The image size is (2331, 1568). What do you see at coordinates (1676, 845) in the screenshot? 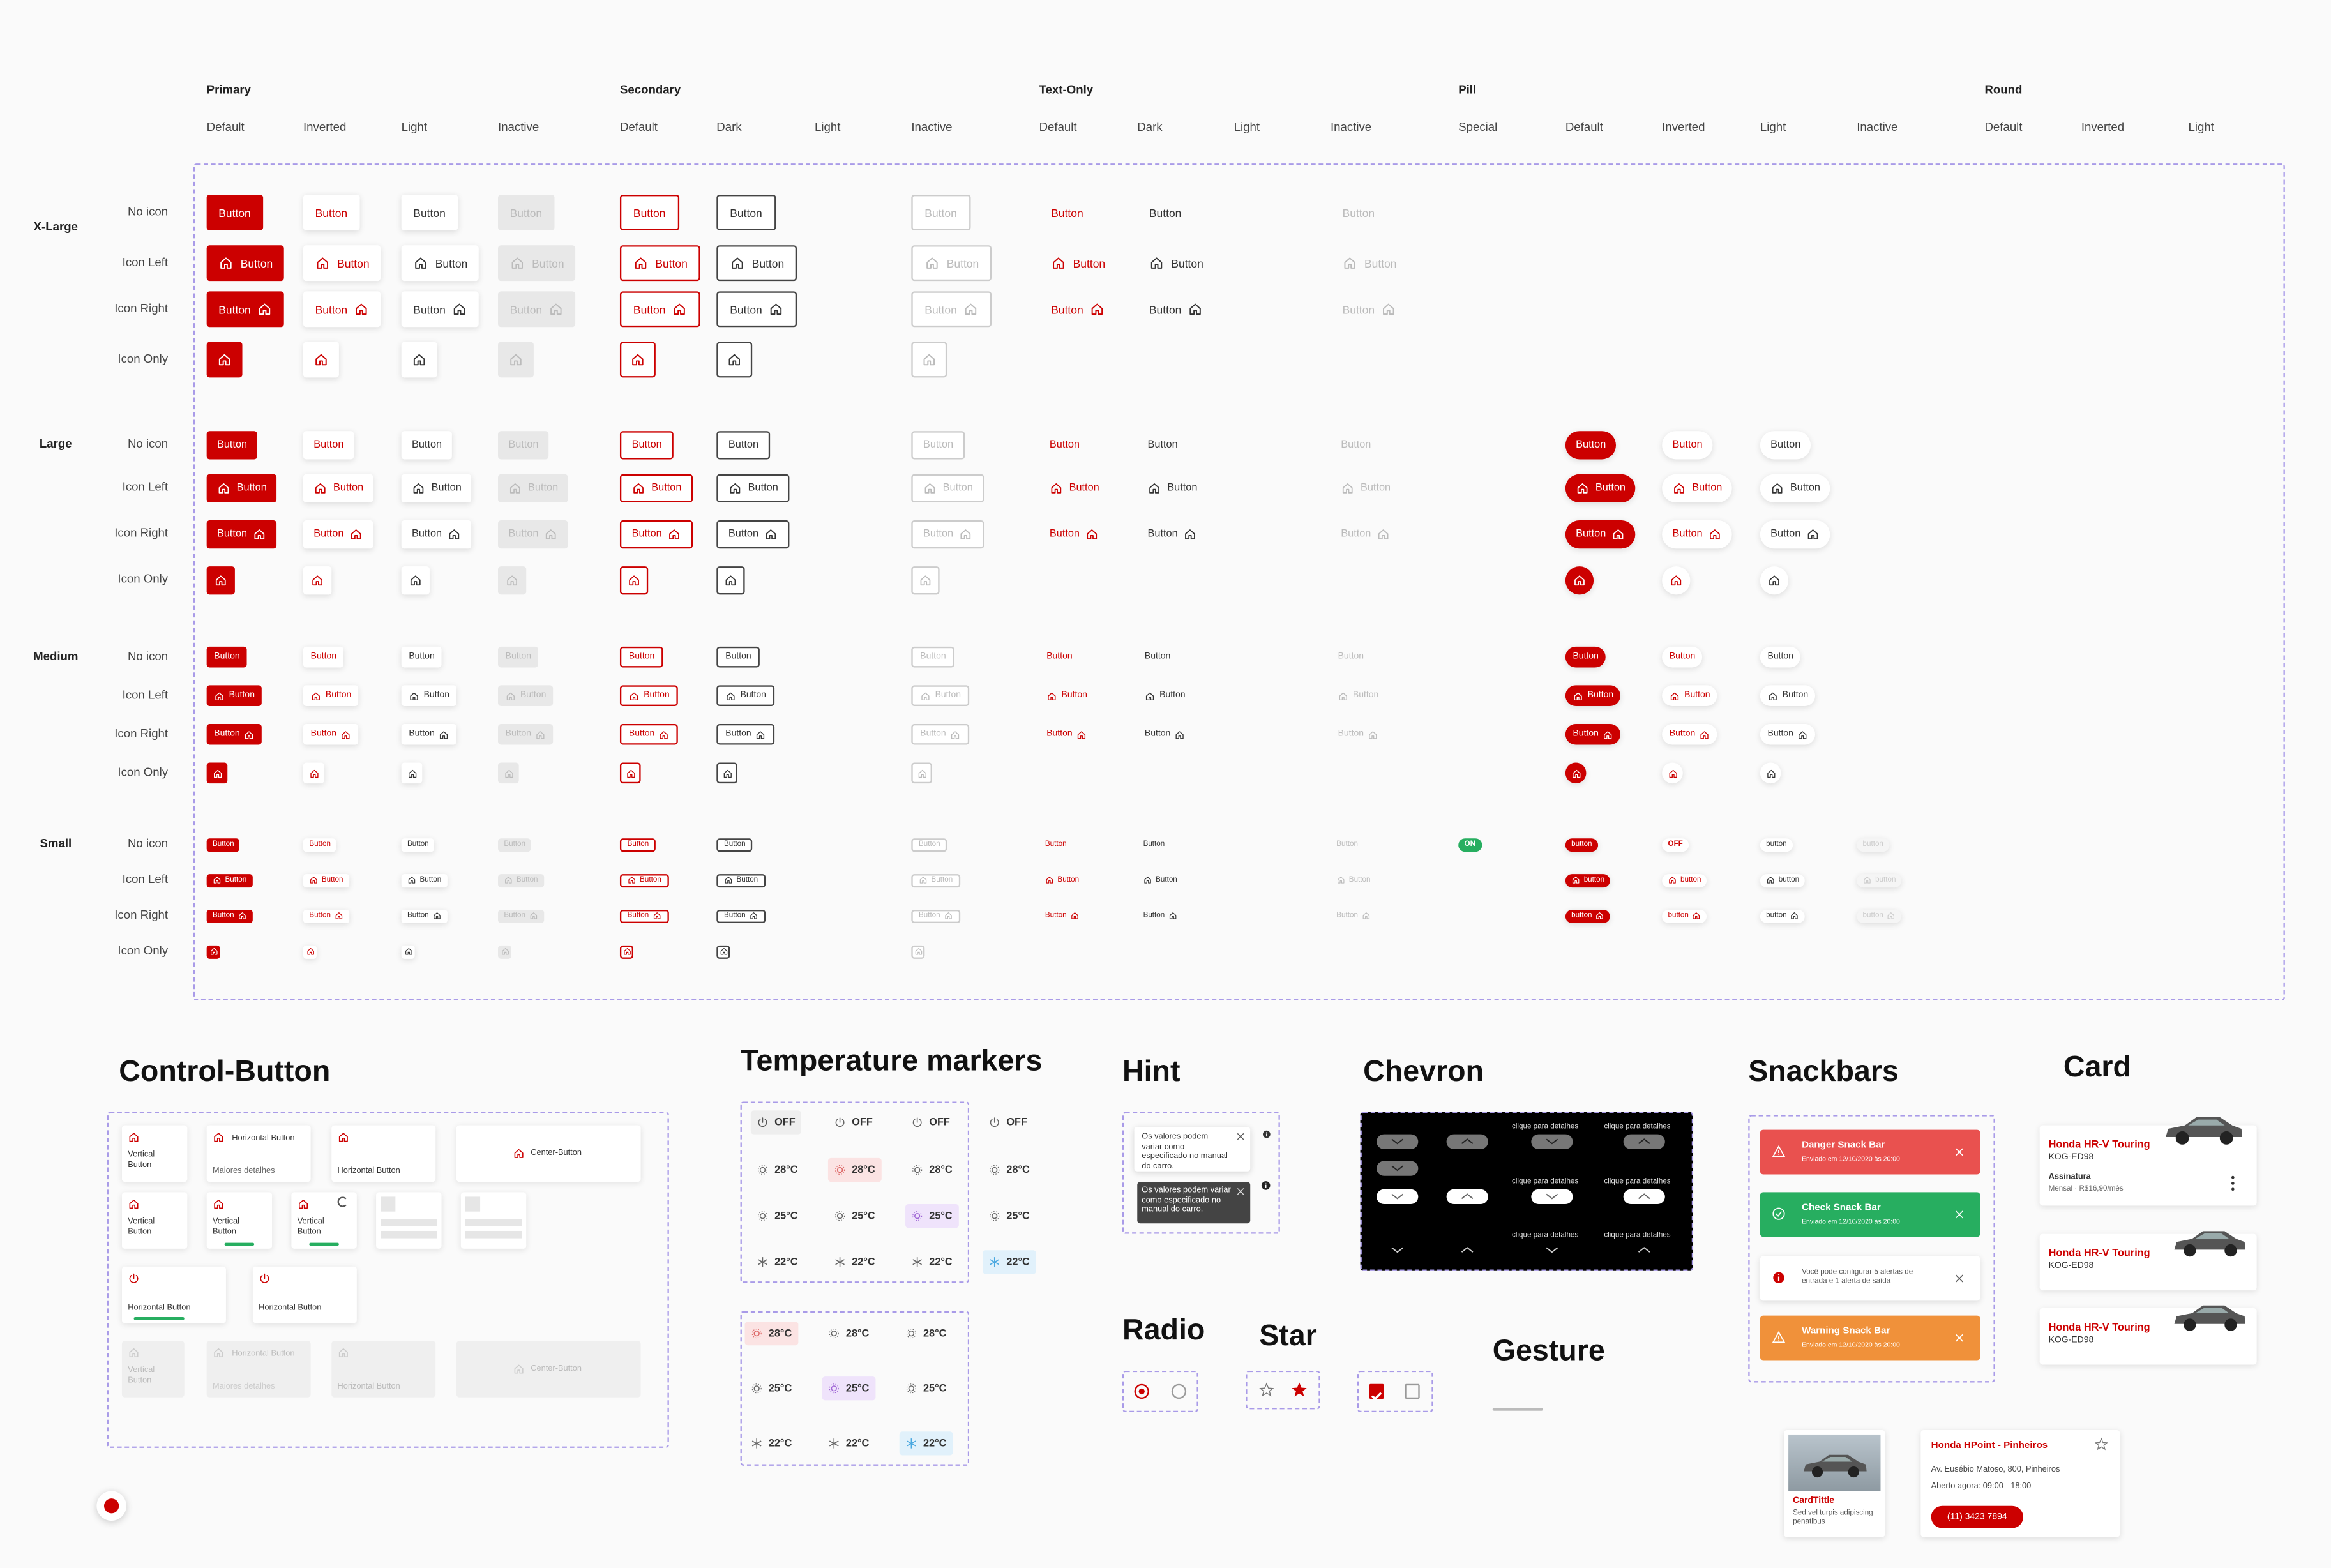
I see `button: OFF` at bounding box center [1676, 845].